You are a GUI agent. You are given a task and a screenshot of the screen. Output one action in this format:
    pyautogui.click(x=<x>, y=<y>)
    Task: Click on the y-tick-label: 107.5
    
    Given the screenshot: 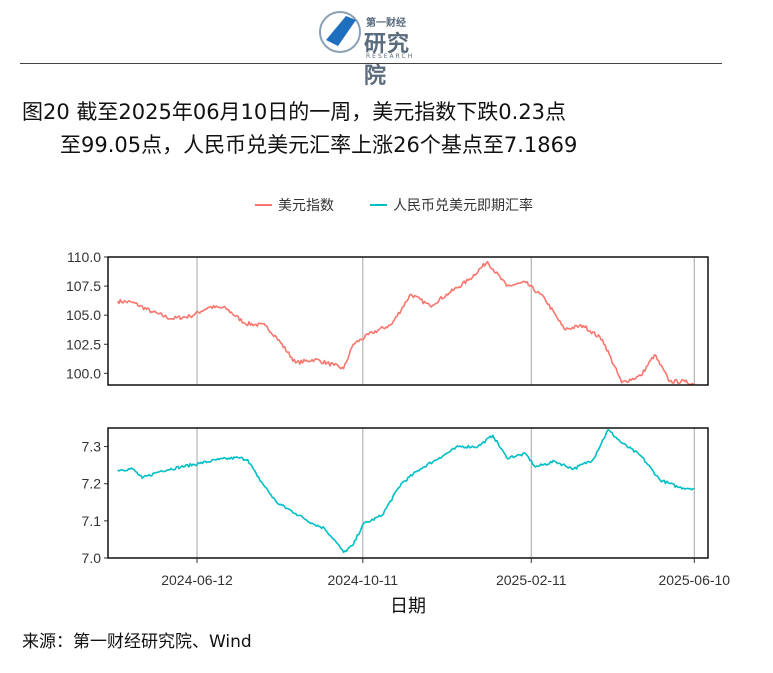 What is the action you would take?
    pyautogui.click(x=83, y=286)
    